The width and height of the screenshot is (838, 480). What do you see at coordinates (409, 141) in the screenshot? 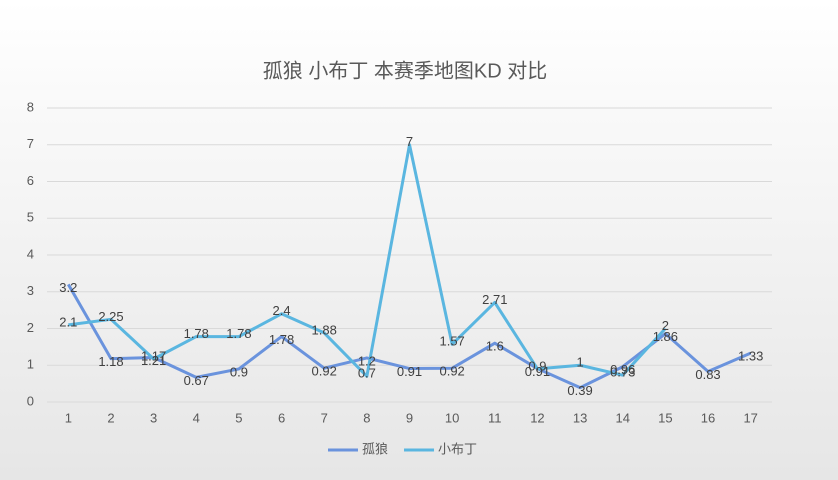
I see `data-label: 7` at bounding box center [409, 141].